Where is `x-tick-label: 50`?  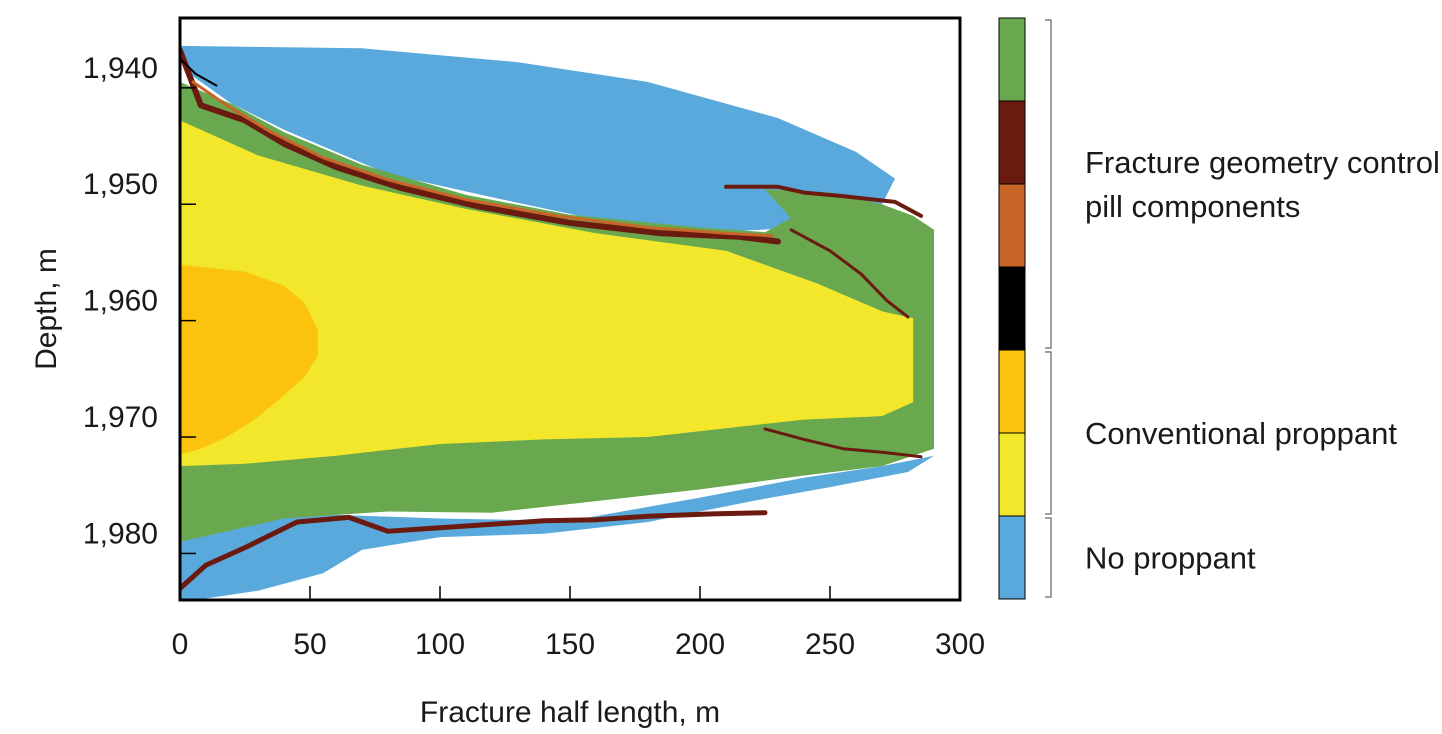
x-tick-label: 50 is located at coordinates (309, 644).